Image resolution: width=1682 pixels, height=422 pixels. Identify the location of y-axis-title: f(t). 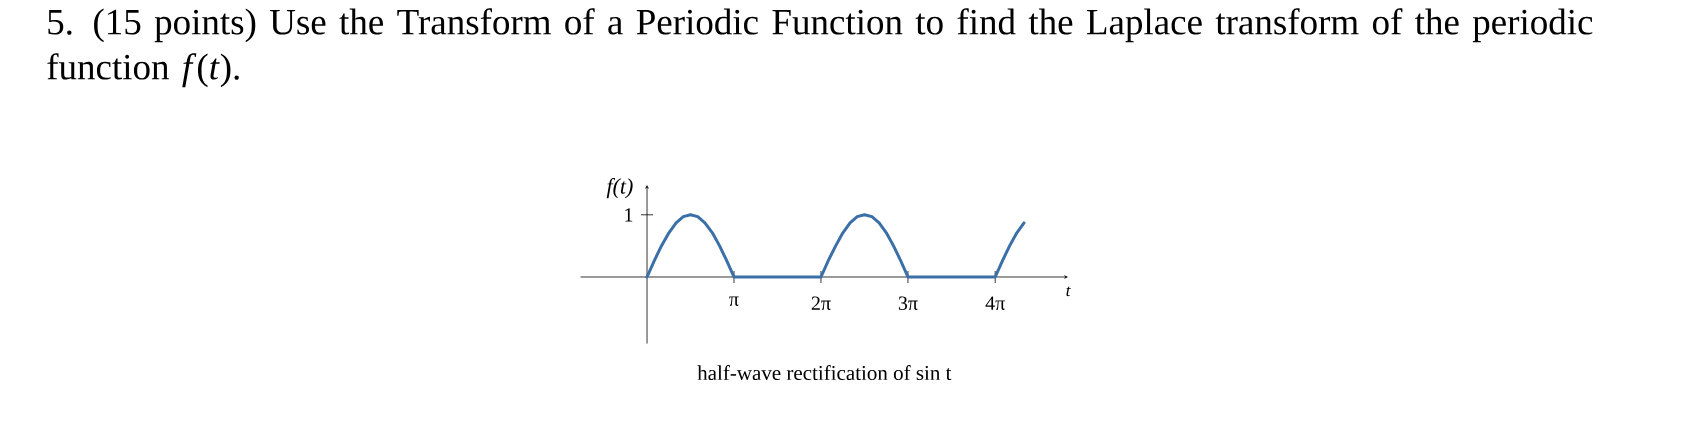
(619, 188).